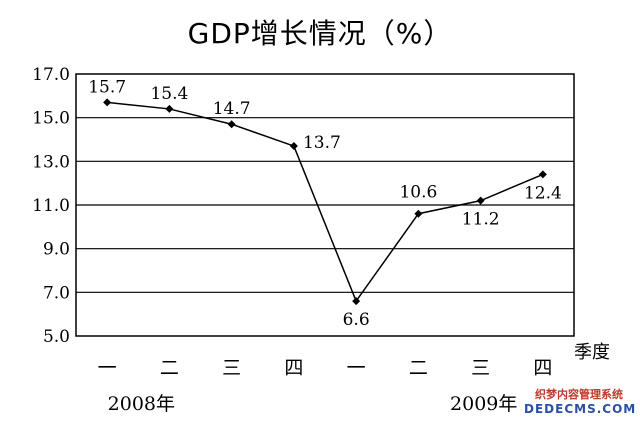 The height and width of the screenshot is (424, 640). Describe the element at coordinates (232, 109) in the screenshot. I see `data-label: 14.7` at that location.